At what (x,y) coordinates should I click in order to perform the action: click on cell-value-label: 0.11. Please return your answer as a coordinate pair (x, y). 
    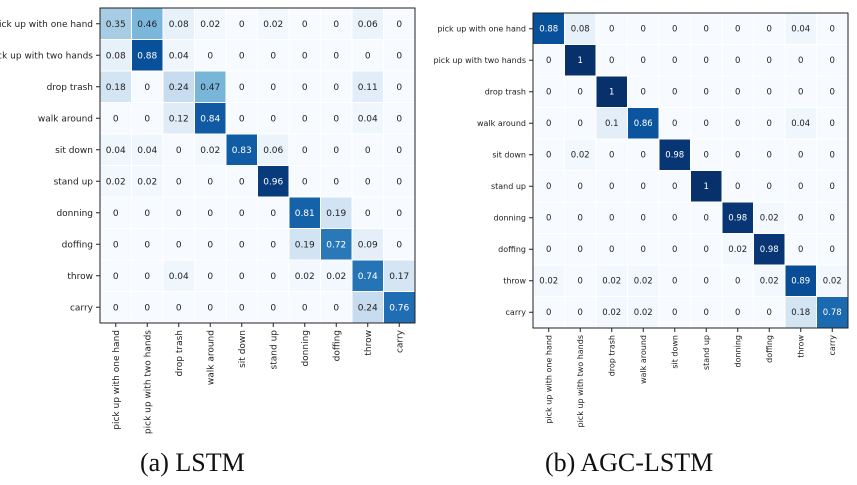
    Looking at the image, I should click on (368, 88).